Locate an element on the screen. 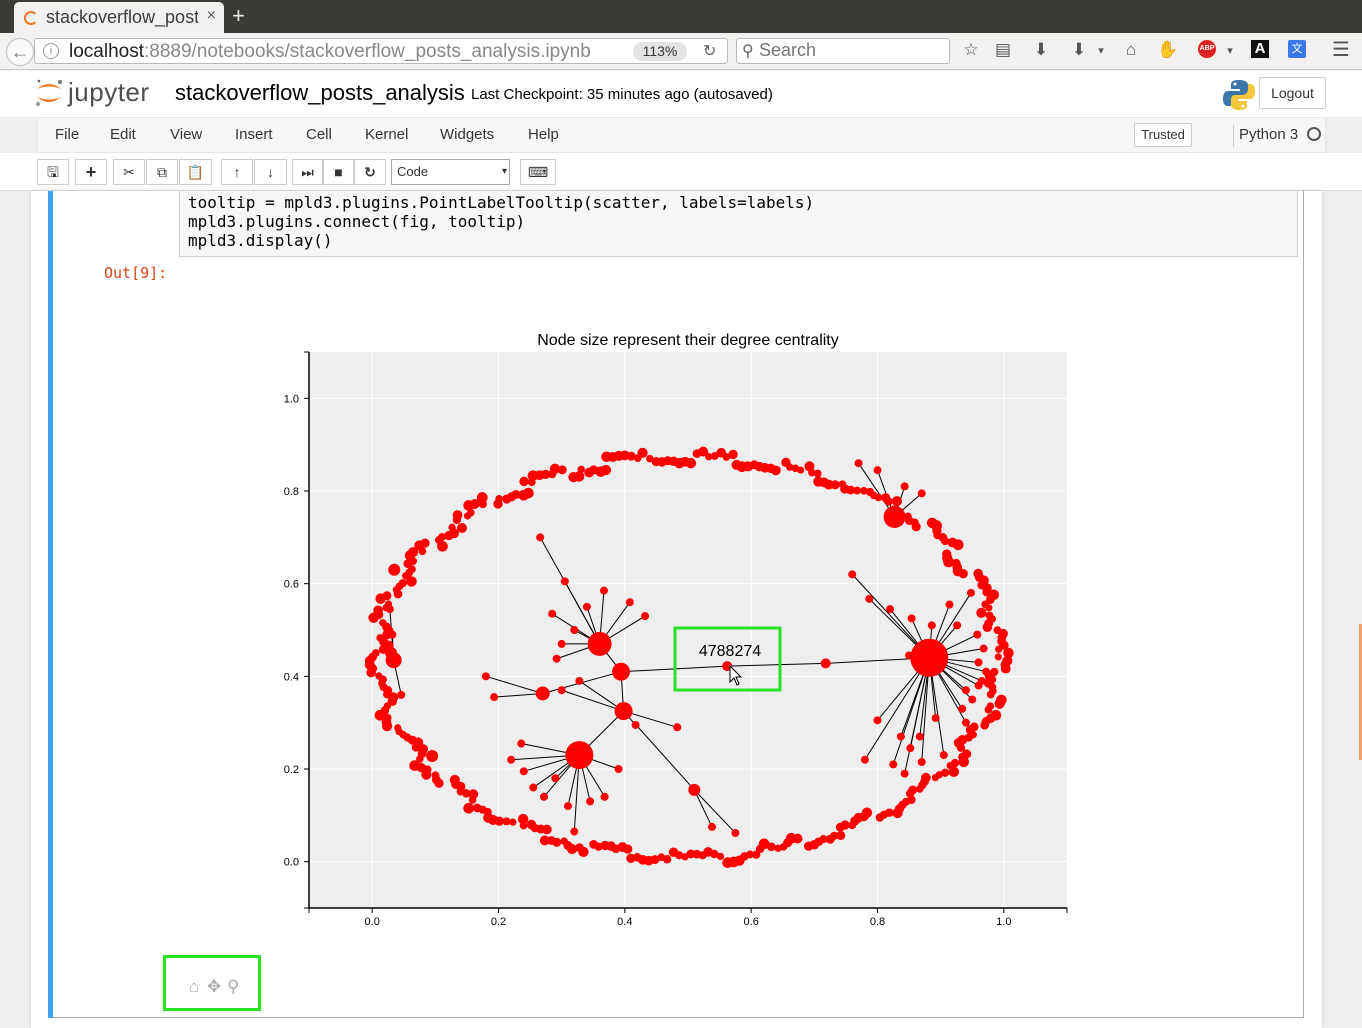 Image resolution: width=1362 pixels, height=1028 pixels. cell-type-select: Code ▾ is located at coordinates (450, 172).